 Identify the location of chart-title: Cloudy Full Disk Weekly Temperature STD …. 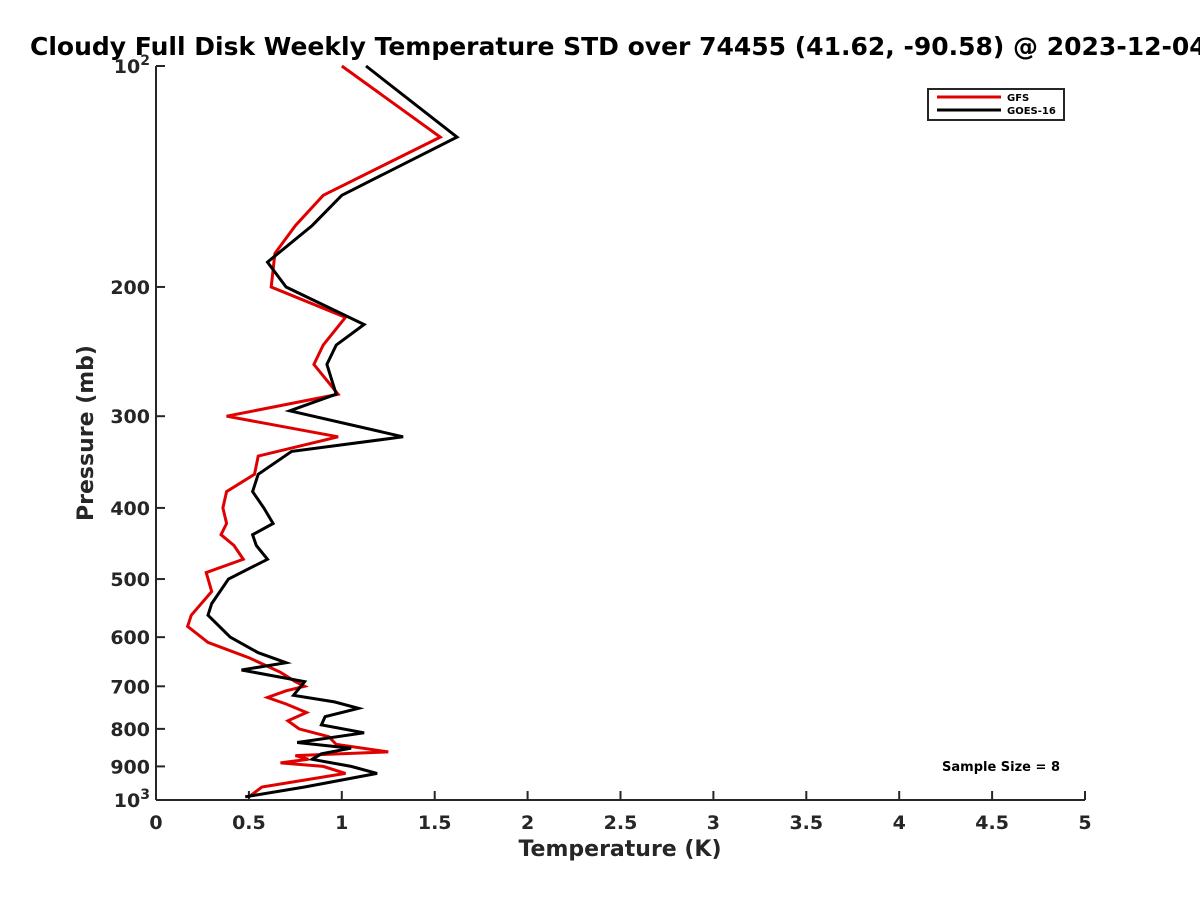
(615, 46).